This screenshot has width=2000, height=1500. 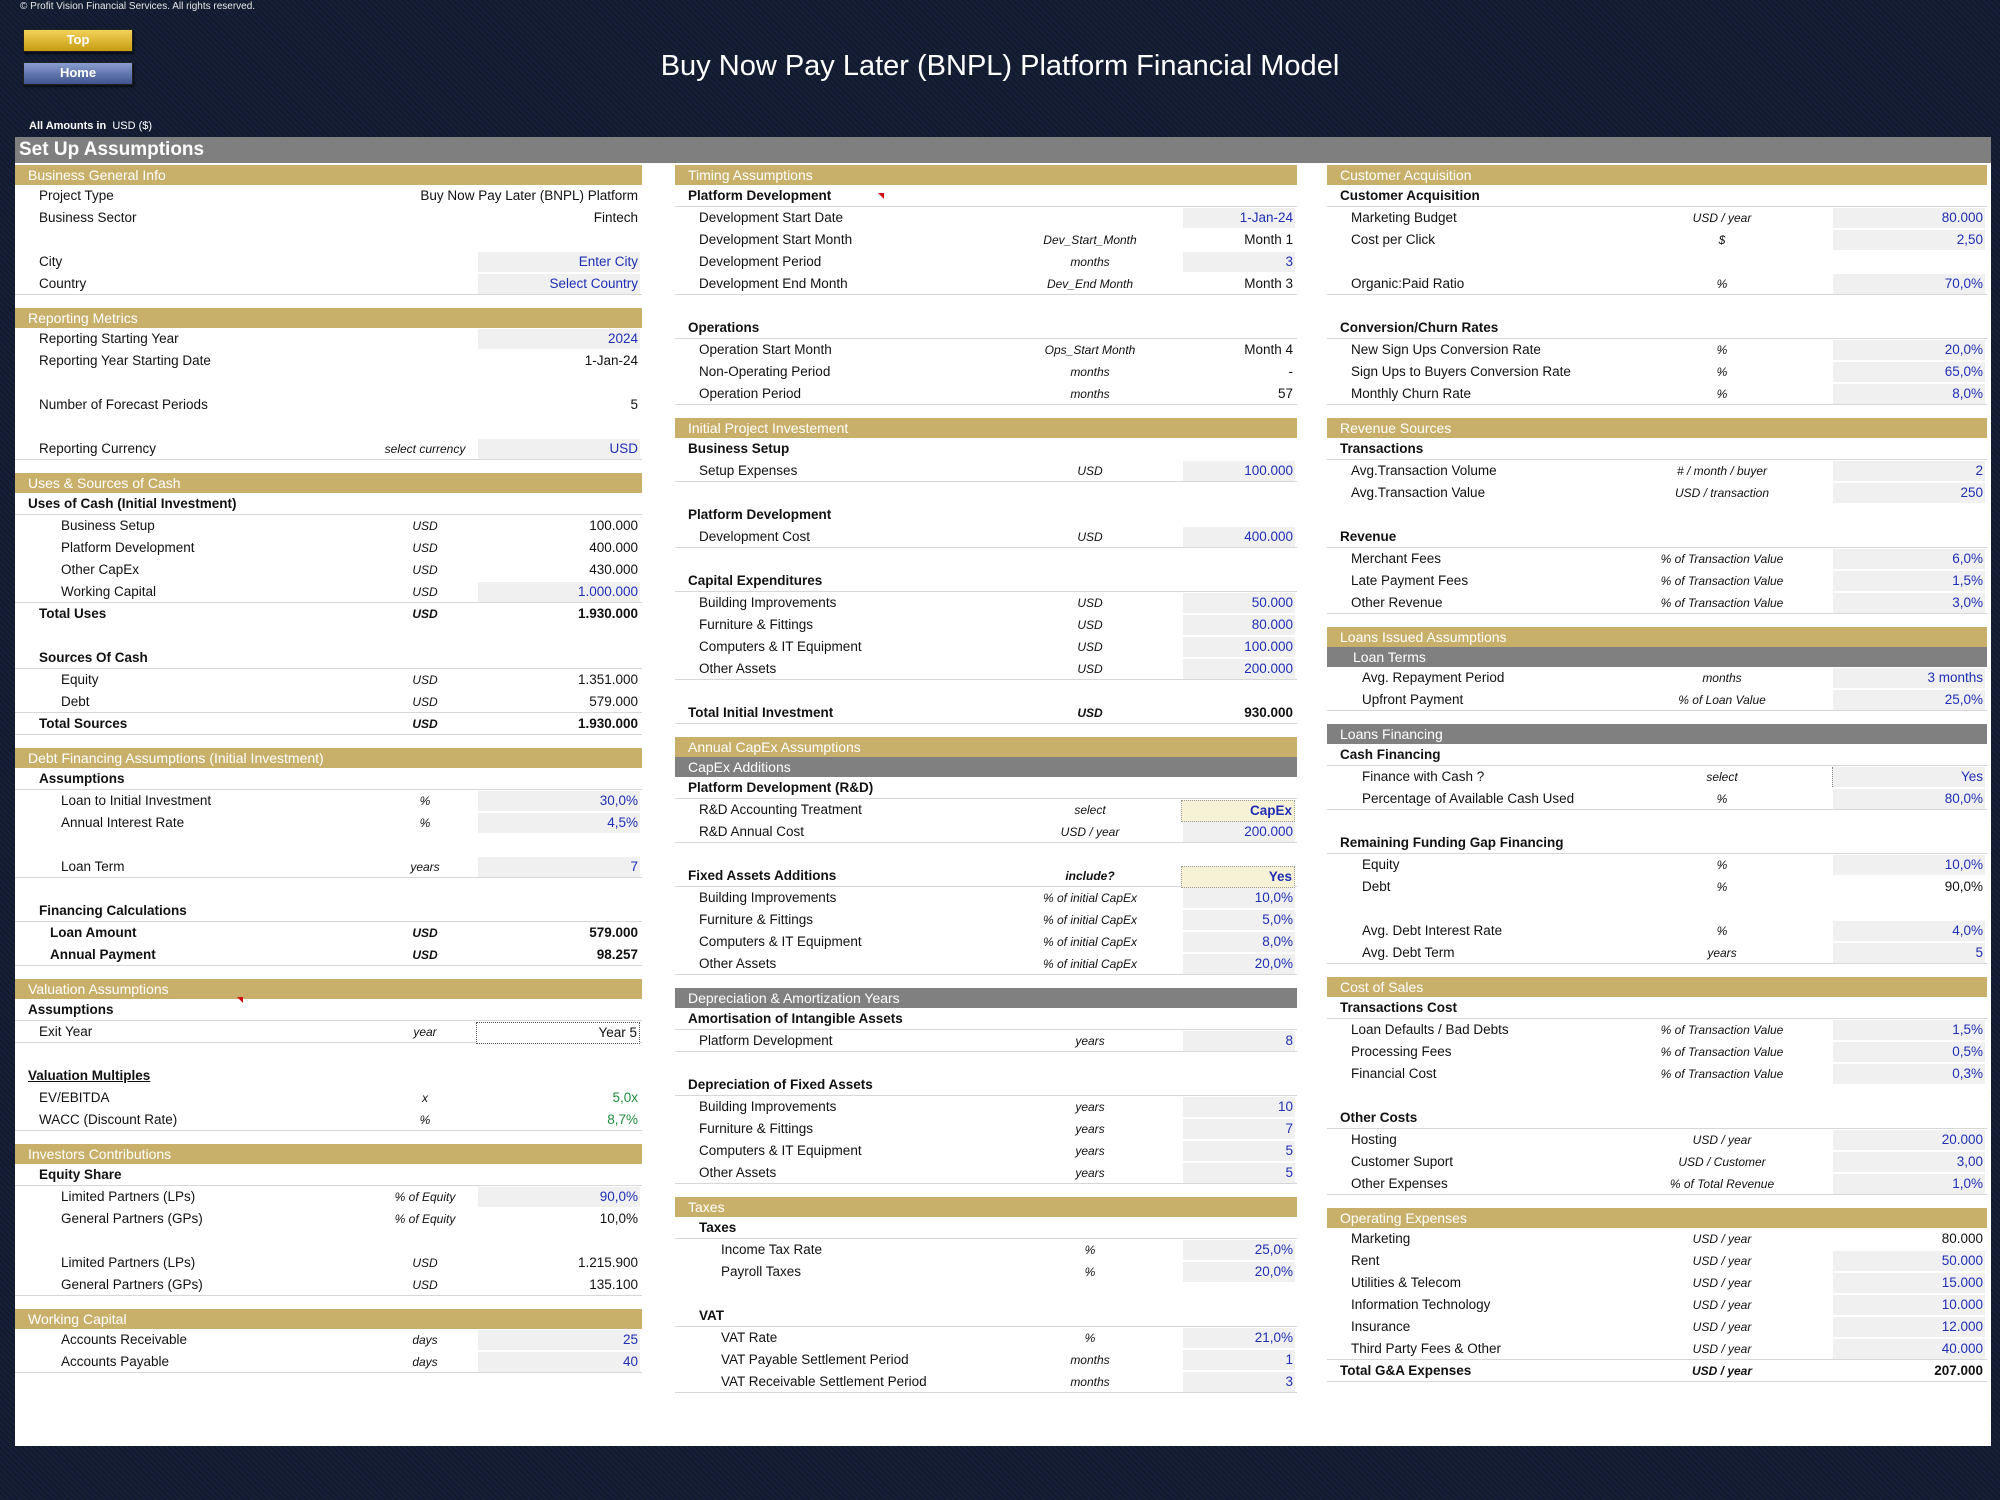 What do you see at coordinates (1909, 1349) in the screenshot?
I see `opex-third-party-input: 40.000` at bounding box center [1909, 1349].